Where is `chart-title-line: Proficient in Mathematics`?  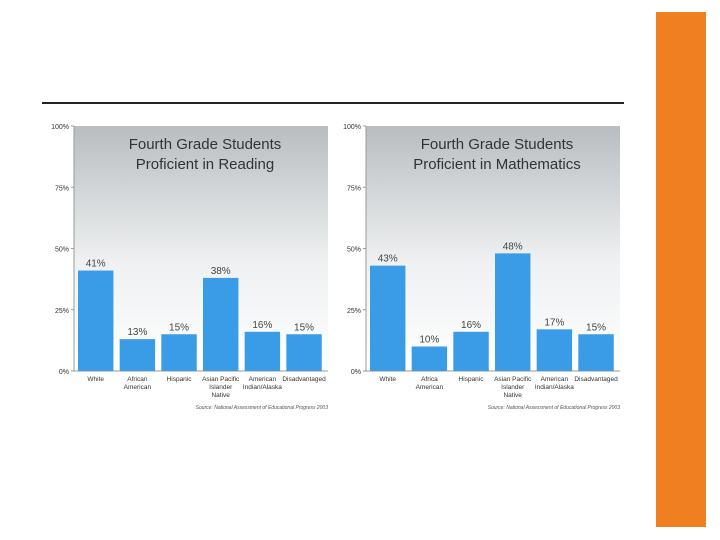
chart-title-line: Proficient in Mathematics is located at coordinates (497, 164).